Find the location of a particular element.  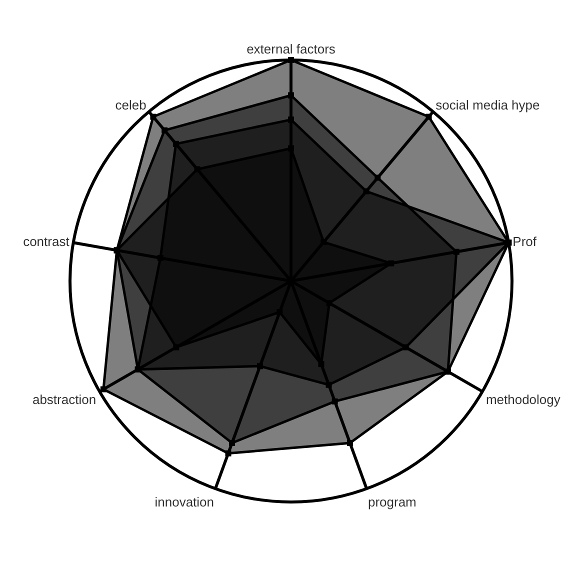

spoke-label: abstraction is located at coordinates (64, 399).